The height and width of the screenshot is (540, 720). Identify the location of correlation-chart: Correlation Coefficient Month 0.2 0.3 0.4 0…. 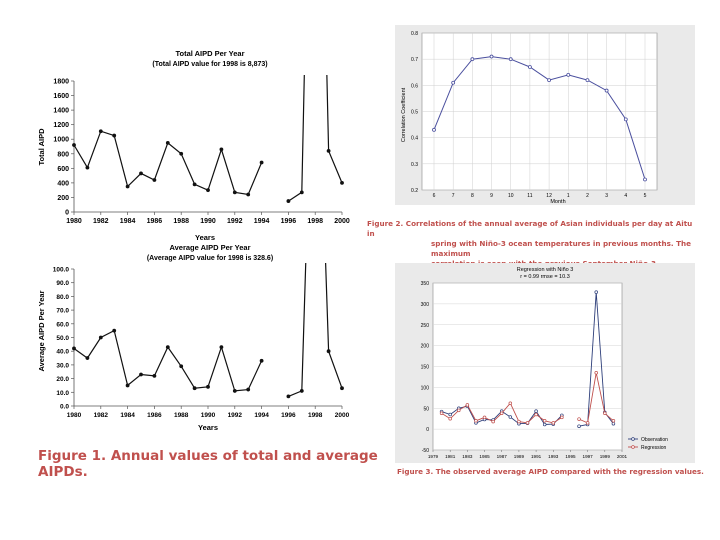
(545, 115).